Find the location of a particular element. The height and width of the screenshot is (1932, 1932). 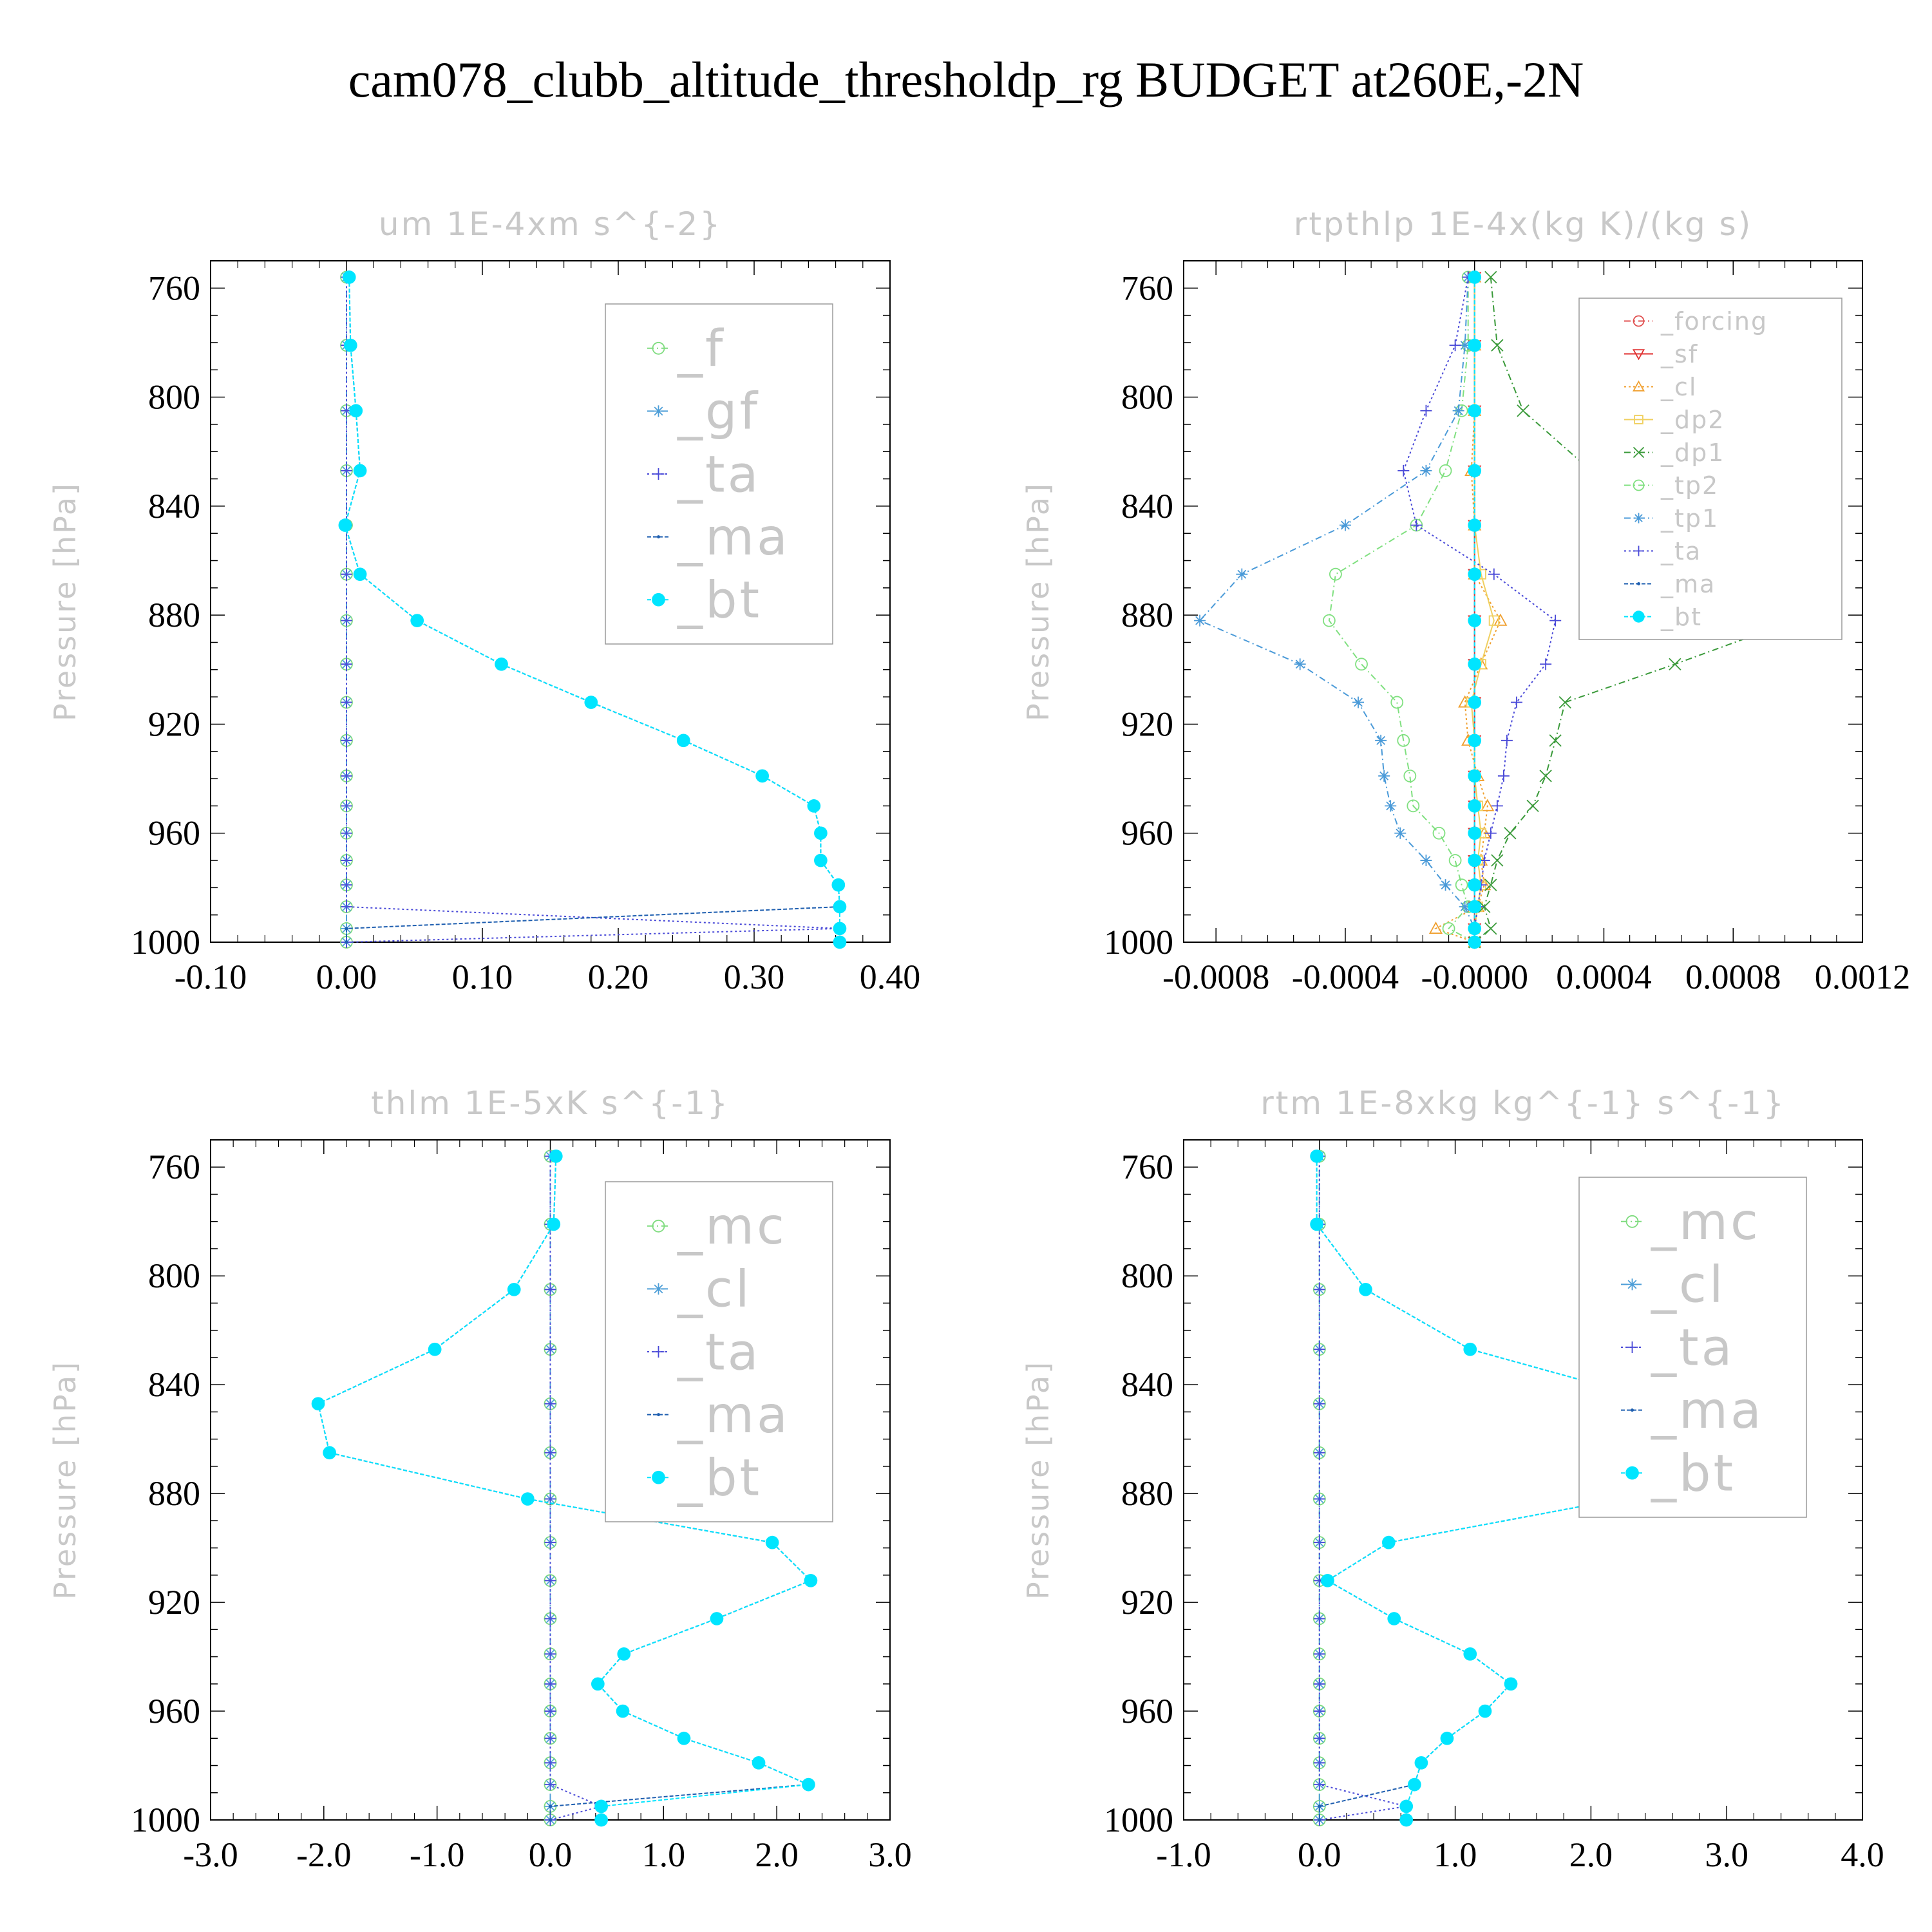

panel-top-left-xtick-label: 0.30 is located at coordinates (754, 977).